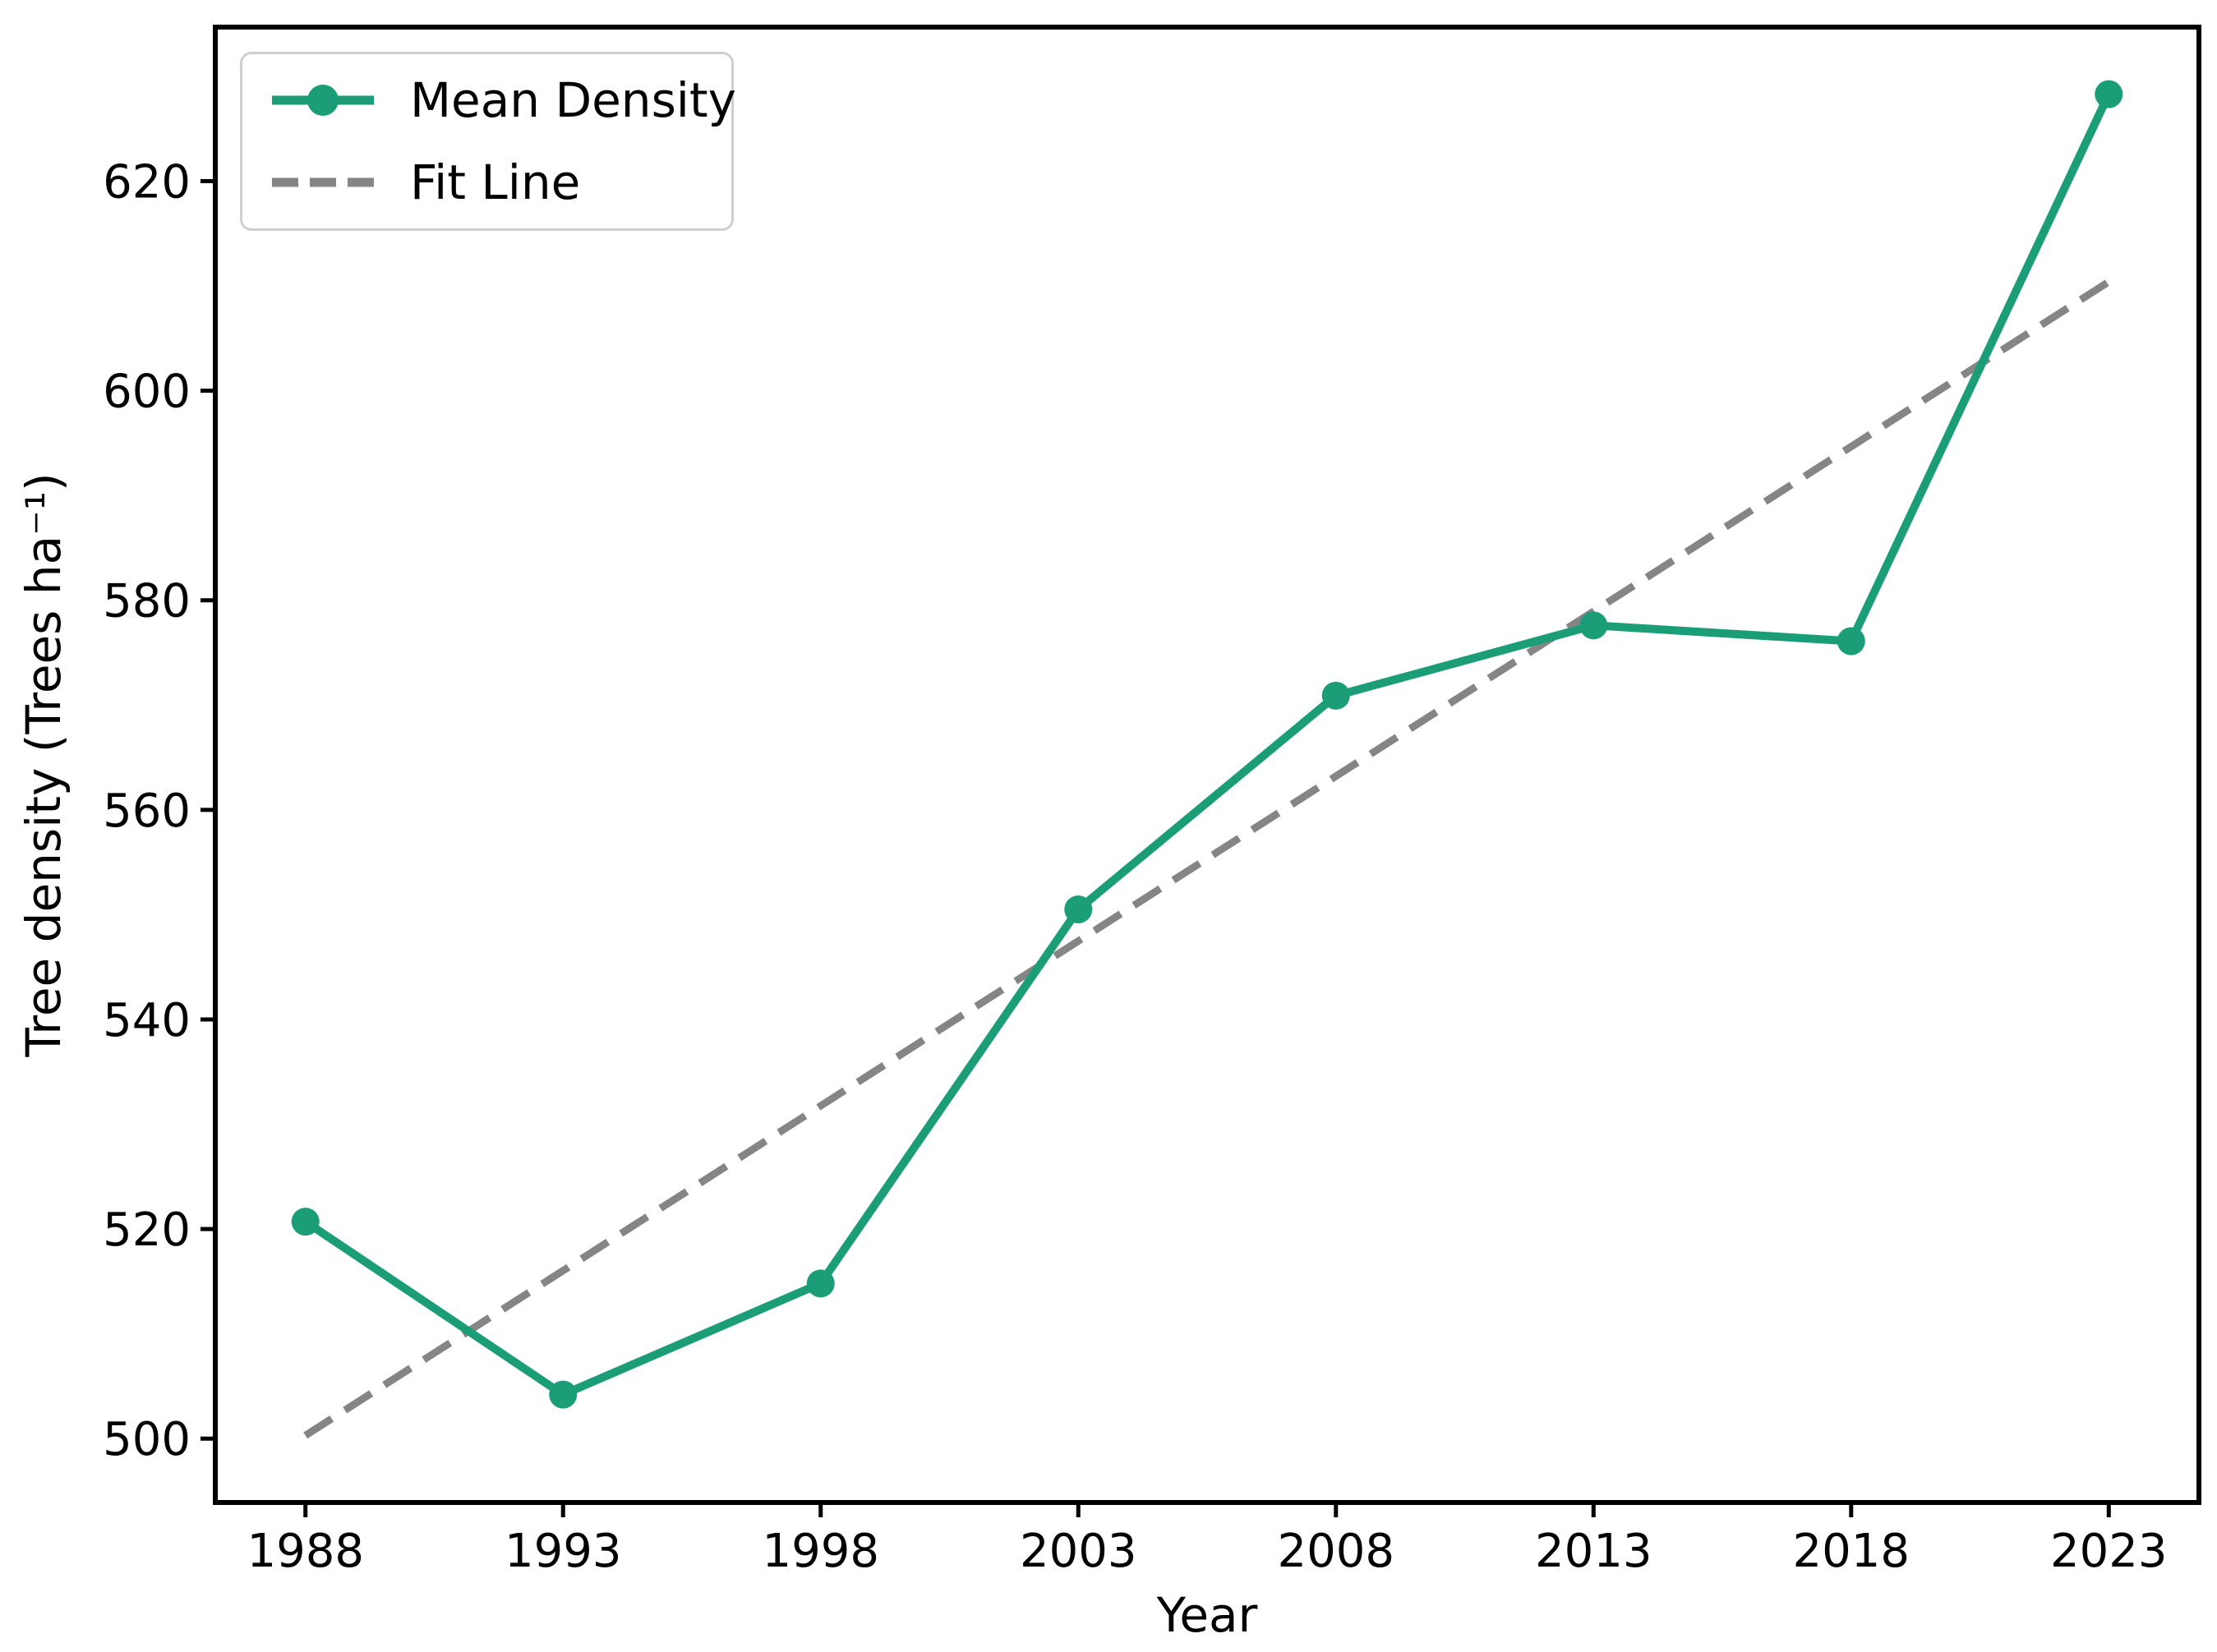  I want to click on y-tick-label: 560, so click(147, 812).